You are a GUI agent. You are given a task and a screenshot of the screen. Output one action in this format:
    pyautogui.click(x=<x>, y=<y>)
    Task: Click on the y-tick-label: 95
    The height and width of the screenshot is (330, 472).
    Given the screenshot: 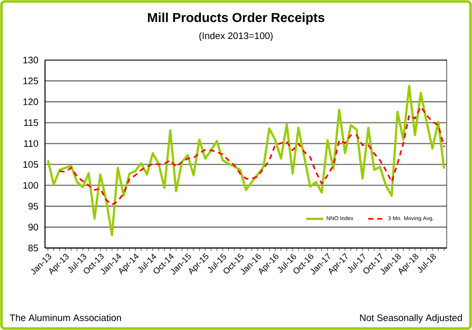 What is the action you would take?
    pyautogui.click(x=33, y=206)
    